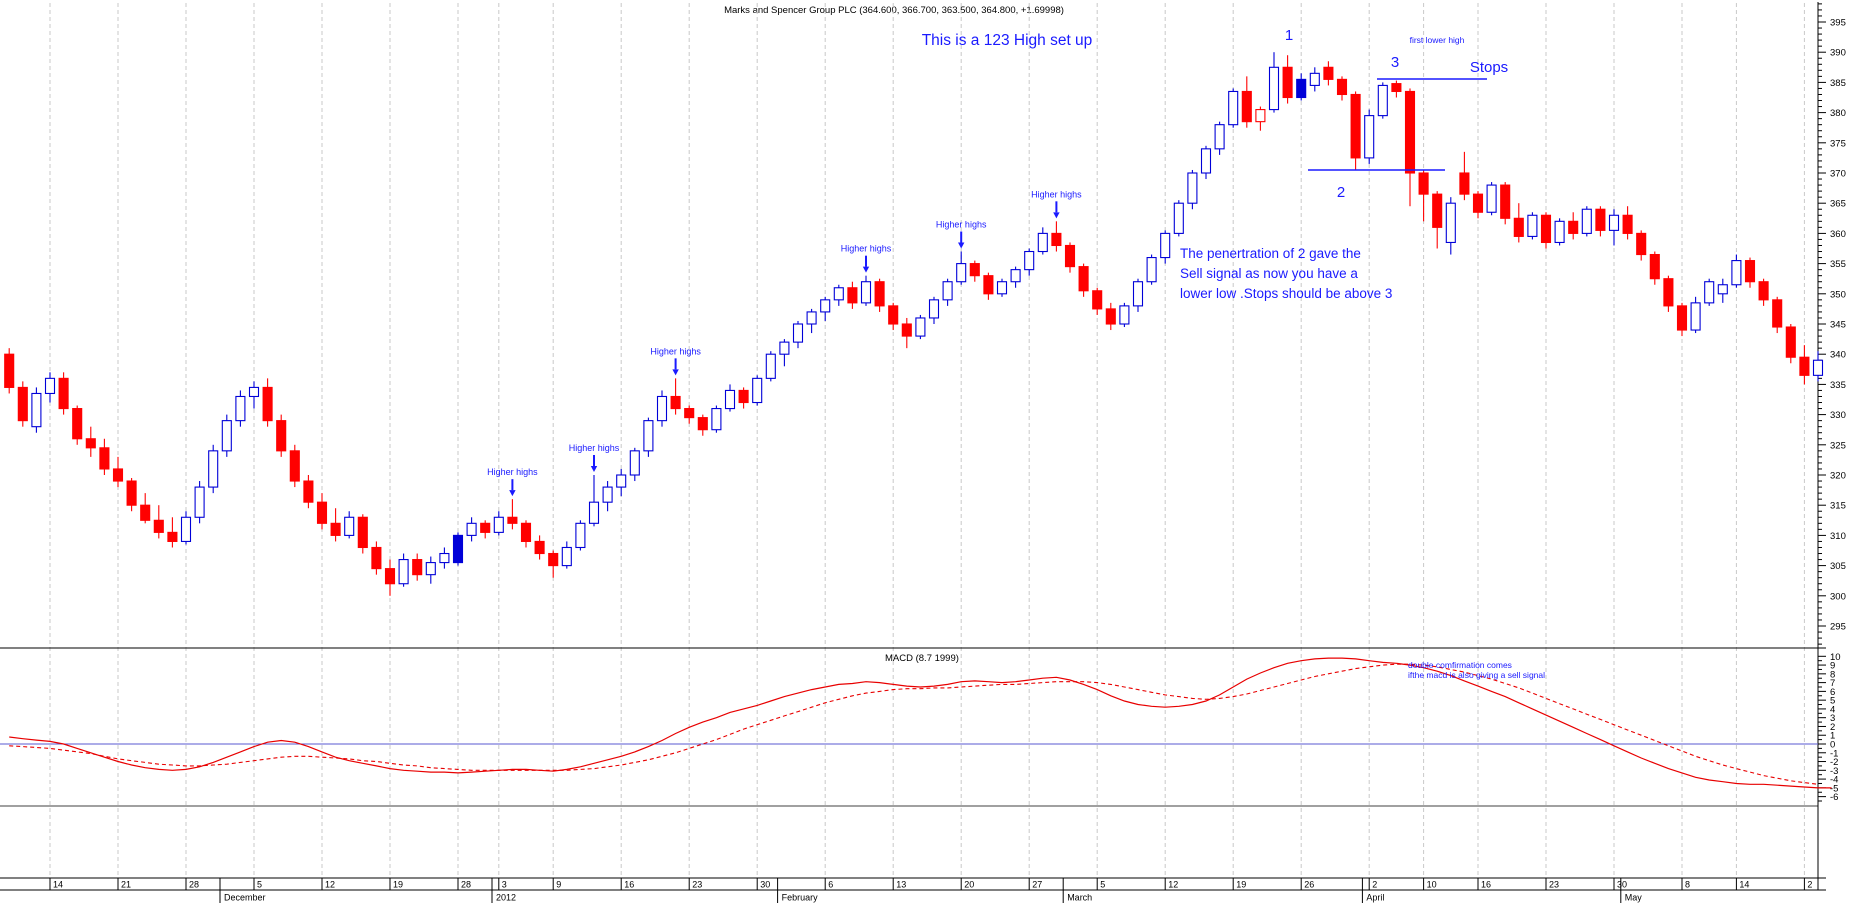 This screenshot has width=1860, height=904. What do you see at coordinates (1834, 753) in the screenshot?
I see `svg-text: -1` at bounding box center [1834, 753].